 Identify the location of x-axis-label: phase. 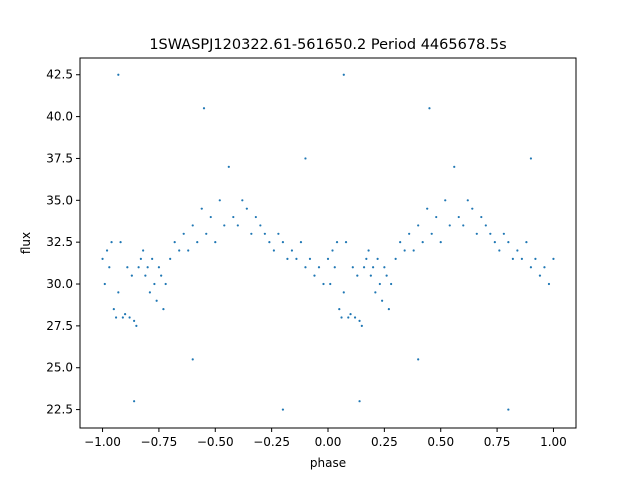
(328, 463).